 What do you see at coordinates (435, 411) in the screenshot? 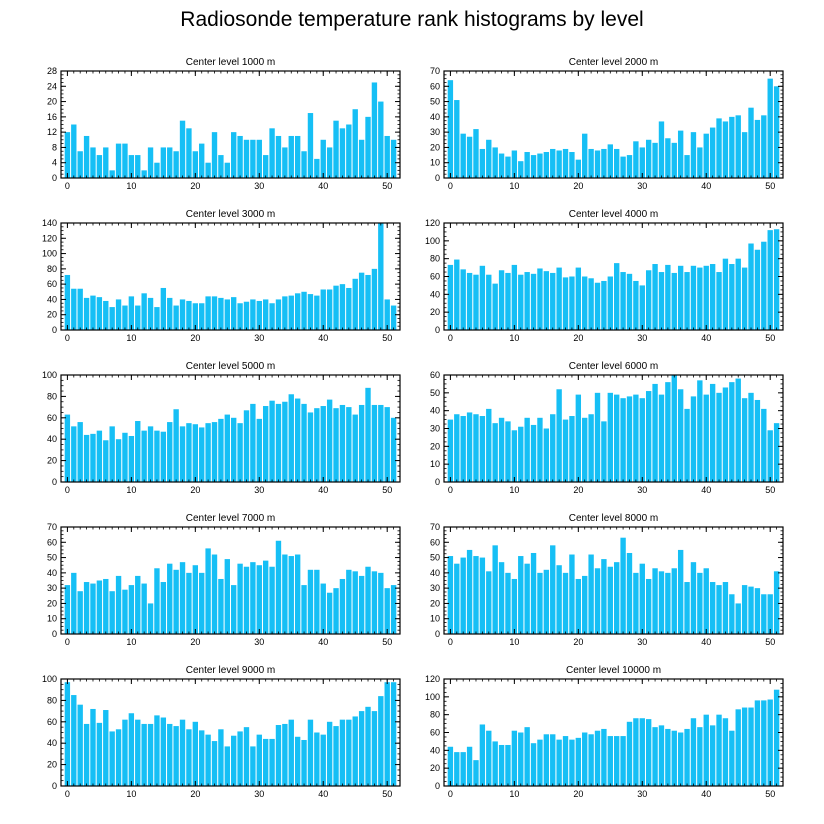
I see `y-tick-label: 40` at bounding box center [435, 411].